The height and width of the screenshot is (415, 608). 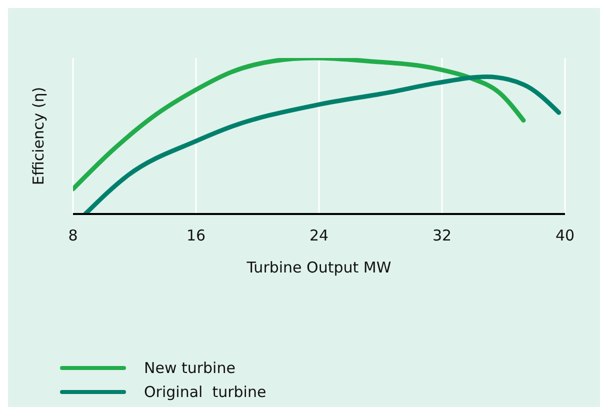 I want to click on x-tick-label: 32, so click(x=442, y=235).